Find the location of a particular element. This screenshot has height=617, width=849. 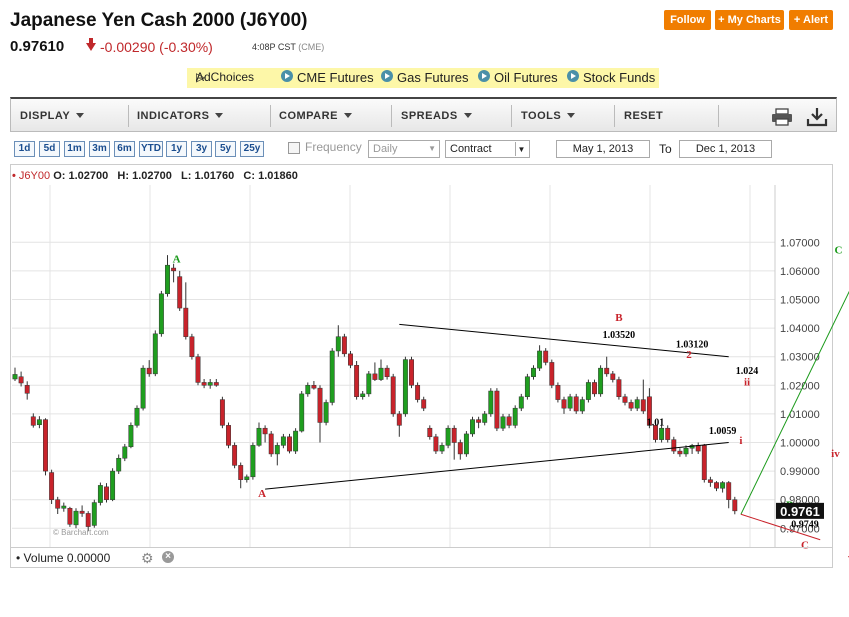

adchoices-text: AdChoices is located at coordinates (225, 77).